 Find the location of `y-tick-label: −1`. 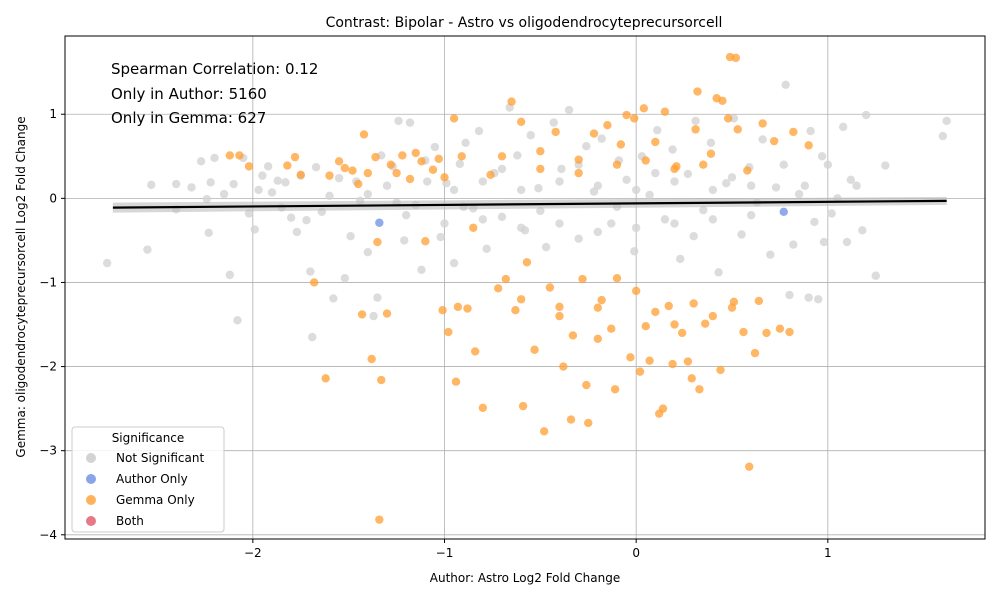

y-tick-label: −1 is located at coordinates (48, 282).